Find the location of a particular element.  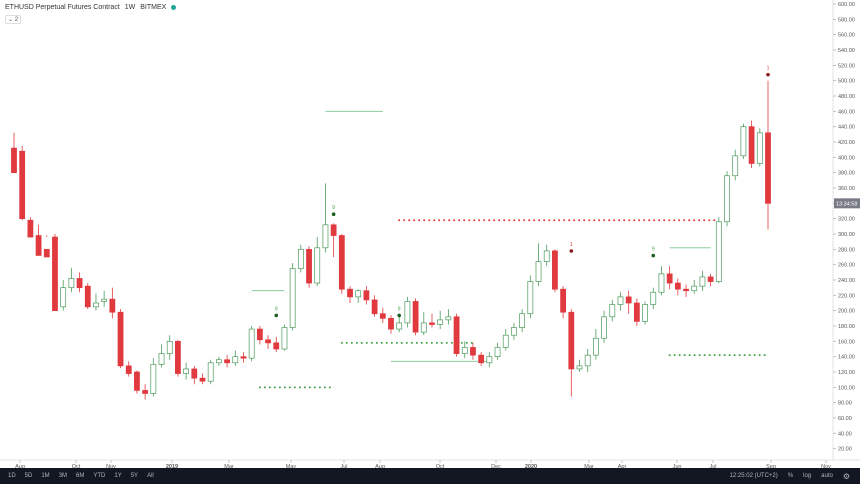

price-tick-label: 60.00 is located at coordinates (845, 419).